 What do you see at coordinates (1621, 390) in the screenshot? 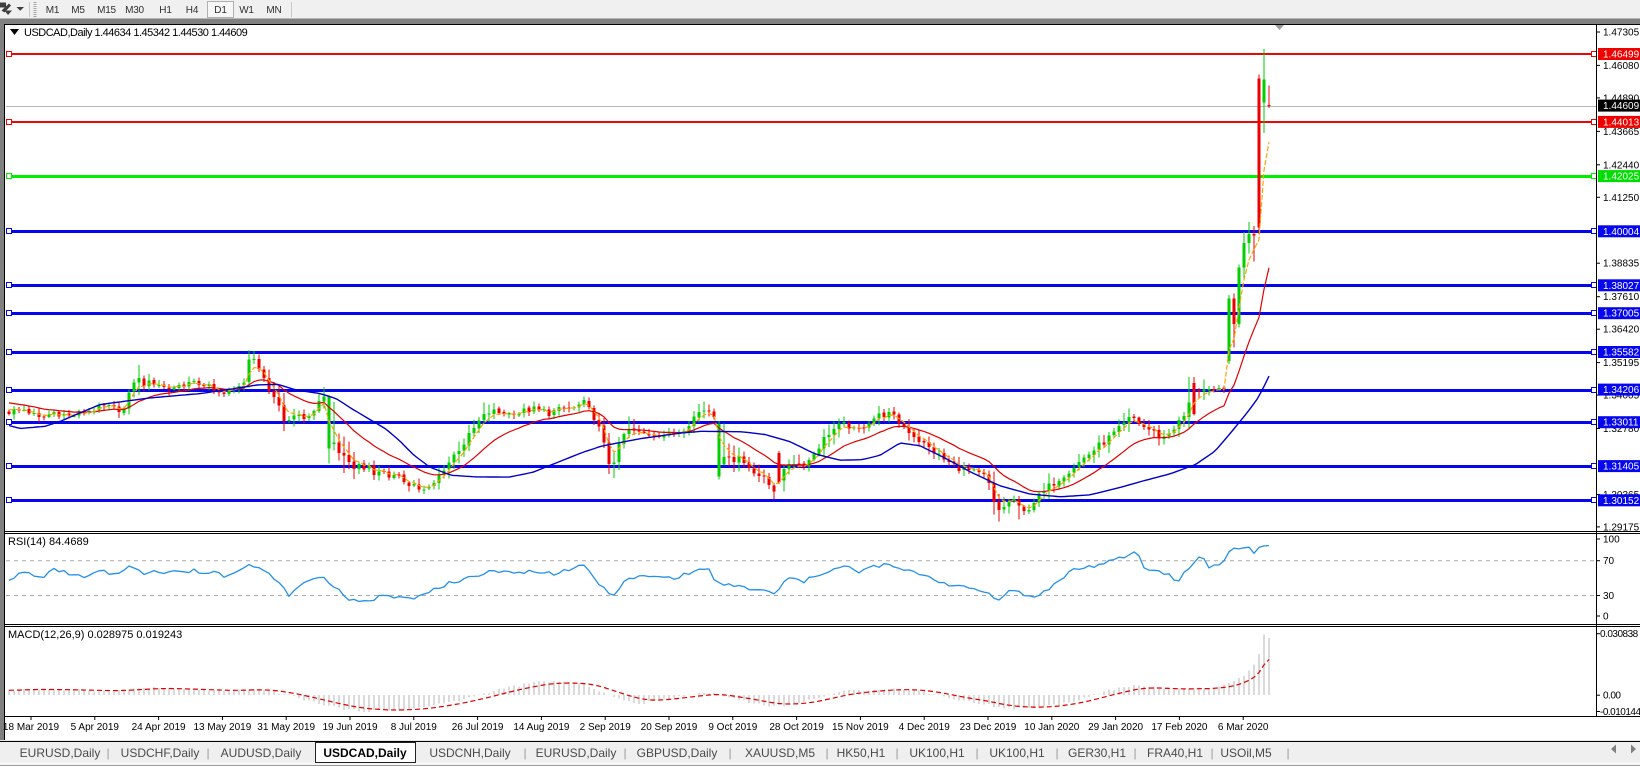
I see `svg-text: 1.34206` at bounding box center [1621, 390].